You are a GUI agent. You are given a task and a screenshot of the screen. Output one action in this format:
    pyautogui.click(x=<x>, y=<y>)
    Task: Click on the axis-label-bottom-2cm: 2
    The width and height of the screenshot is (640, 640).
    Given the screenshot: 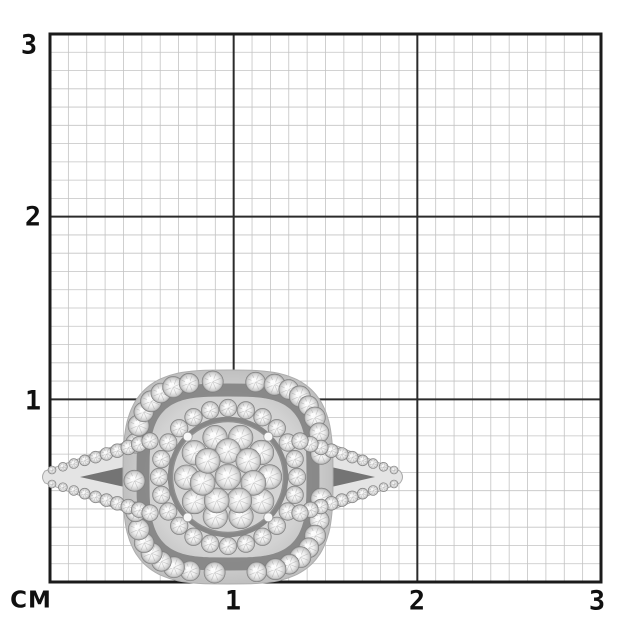 What is the action you would take?
    pyautogui.click(x=417, y=601)
    